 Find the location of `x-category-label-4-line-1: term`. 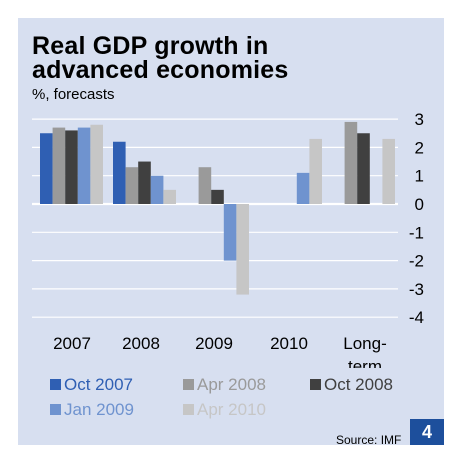

x-category-label-4-line-1: term is located at coordinates (365, 362).